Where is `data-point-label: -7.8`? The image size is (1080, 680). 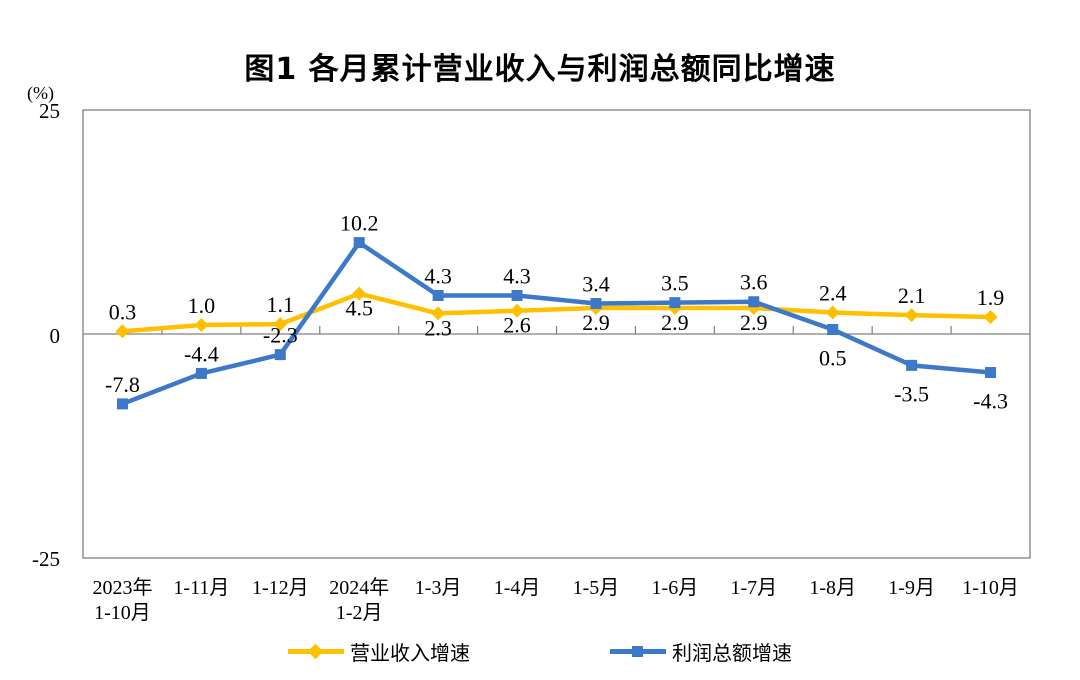
data-point-label: -7.8 is located at coordinates (122, 384).